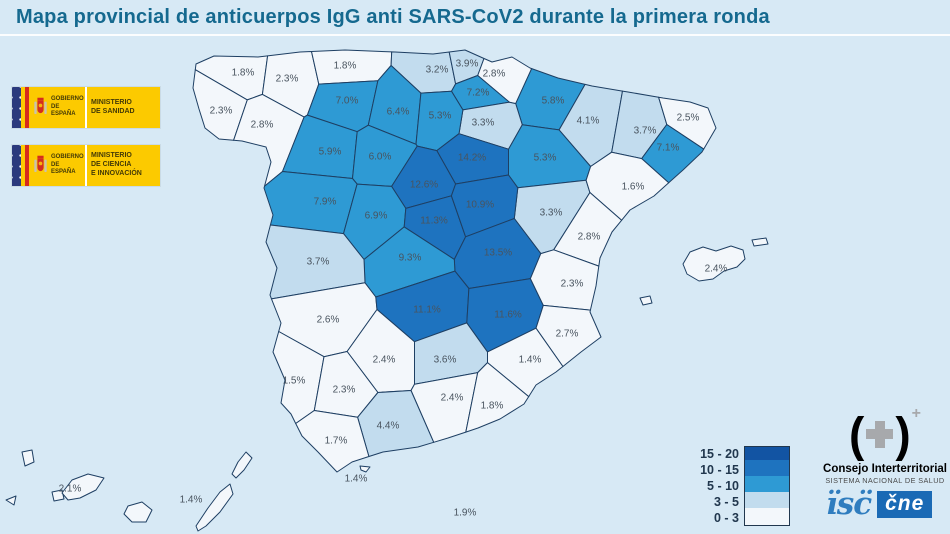 Image resolution: width=950 pixels, height=534 pixels. I want to click on province-Salamanca, so click(310, 203).